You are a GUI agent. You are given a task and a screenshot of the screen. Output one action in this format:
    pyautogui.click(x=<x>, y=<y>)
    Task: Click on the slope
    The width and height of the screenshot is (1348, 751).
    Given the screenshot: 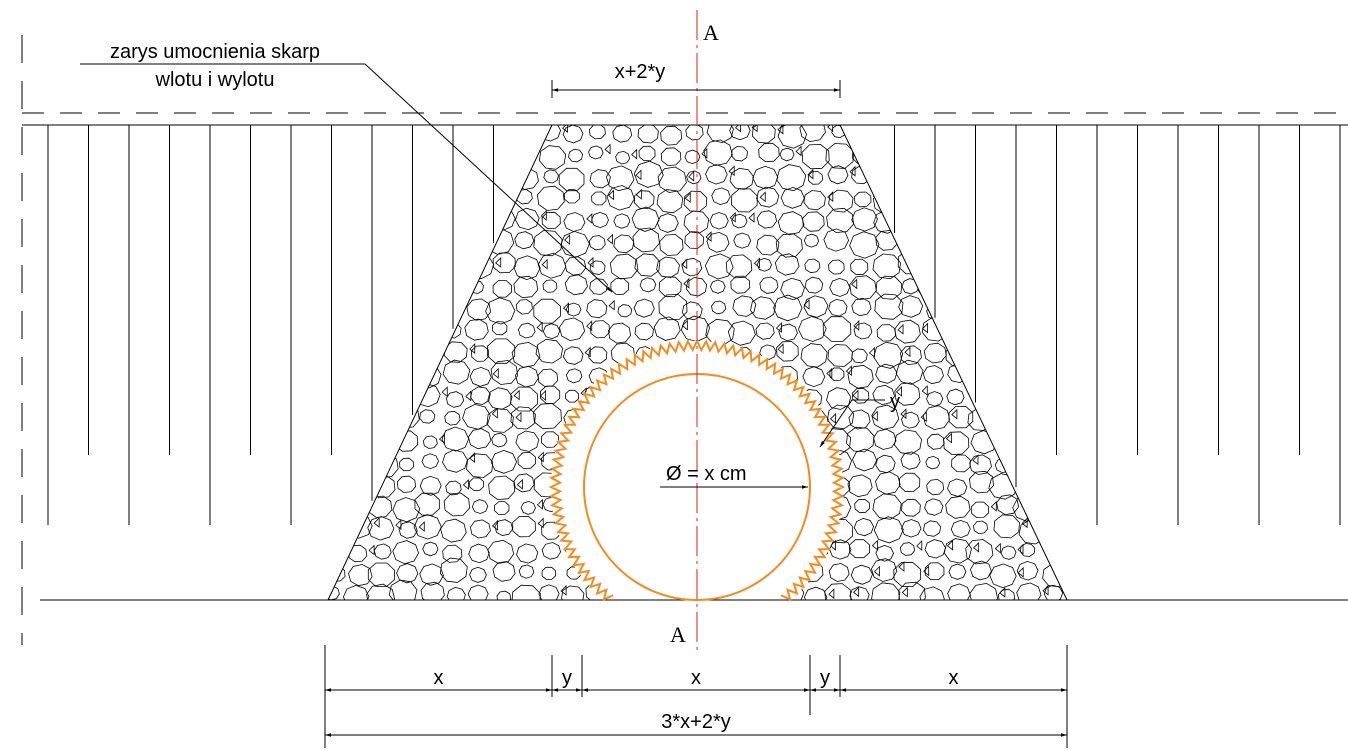 What is the action you would take?
    pyautogui.click(x=440, y=362)
    